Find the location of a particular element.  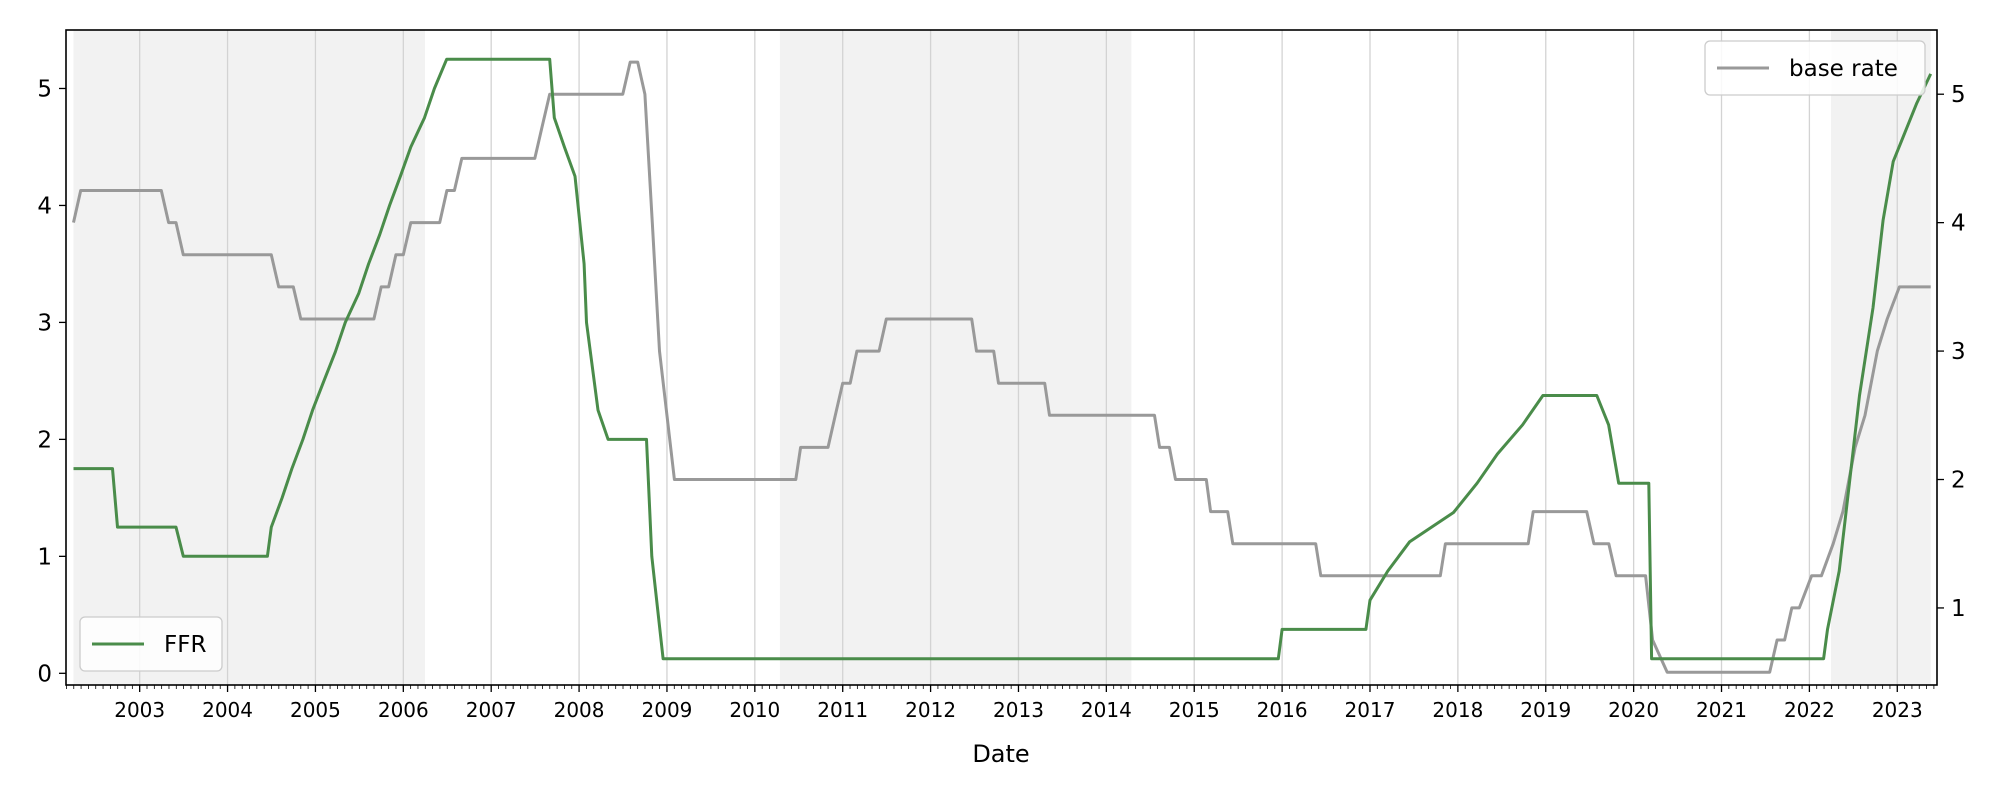

x-tick-label: 2019 is located at coordinates (1545, 710).